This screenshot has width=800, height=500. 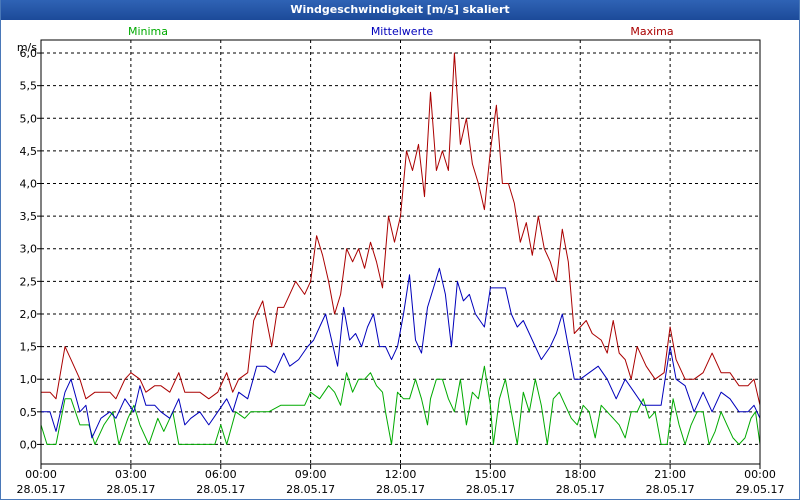 I want to click on series-line-minima, so click(x=400, y=405).